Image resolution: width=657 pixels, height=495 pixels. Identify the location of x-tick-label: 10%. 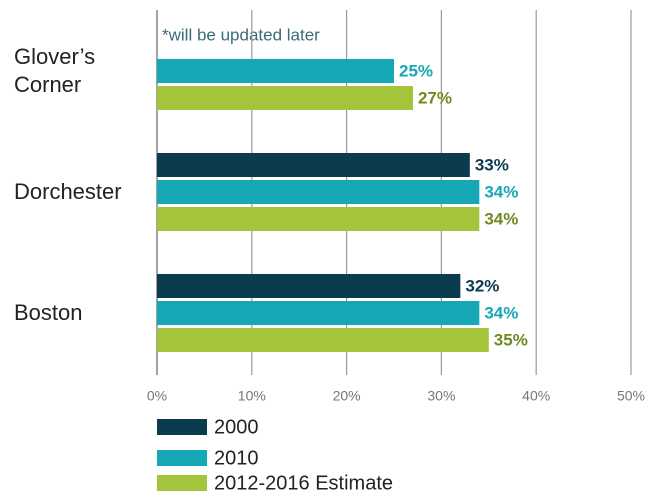
(252, 396).